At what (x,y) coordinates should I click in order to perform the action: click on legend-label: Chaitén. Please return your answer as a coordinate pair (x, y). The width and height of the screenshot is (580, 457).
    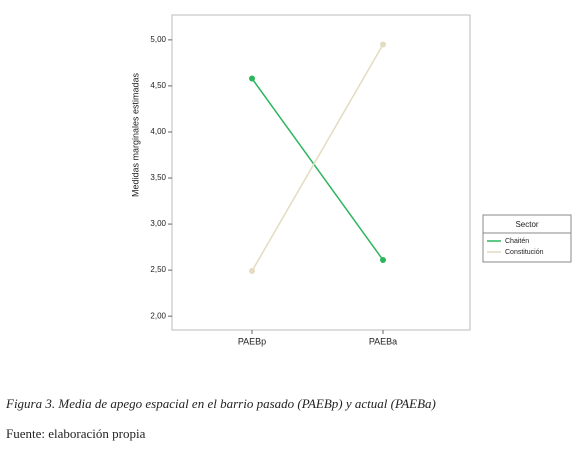
    Looking at the image, I should click on (517, 241).